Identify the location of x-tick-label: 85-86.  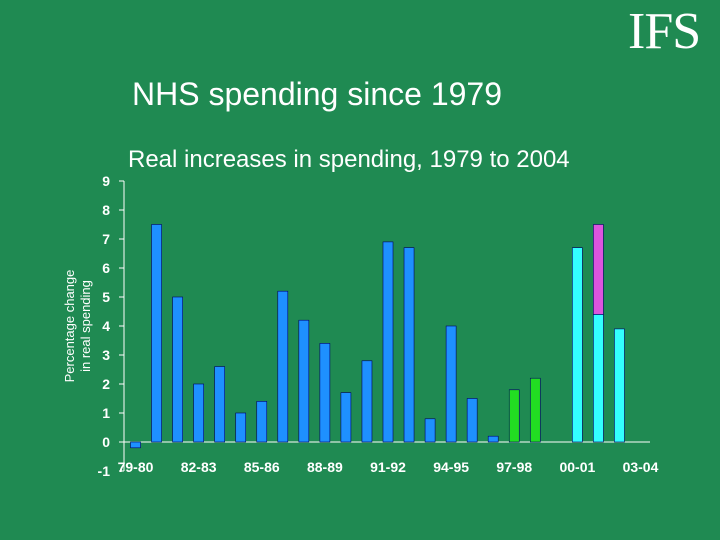
(262, 467).